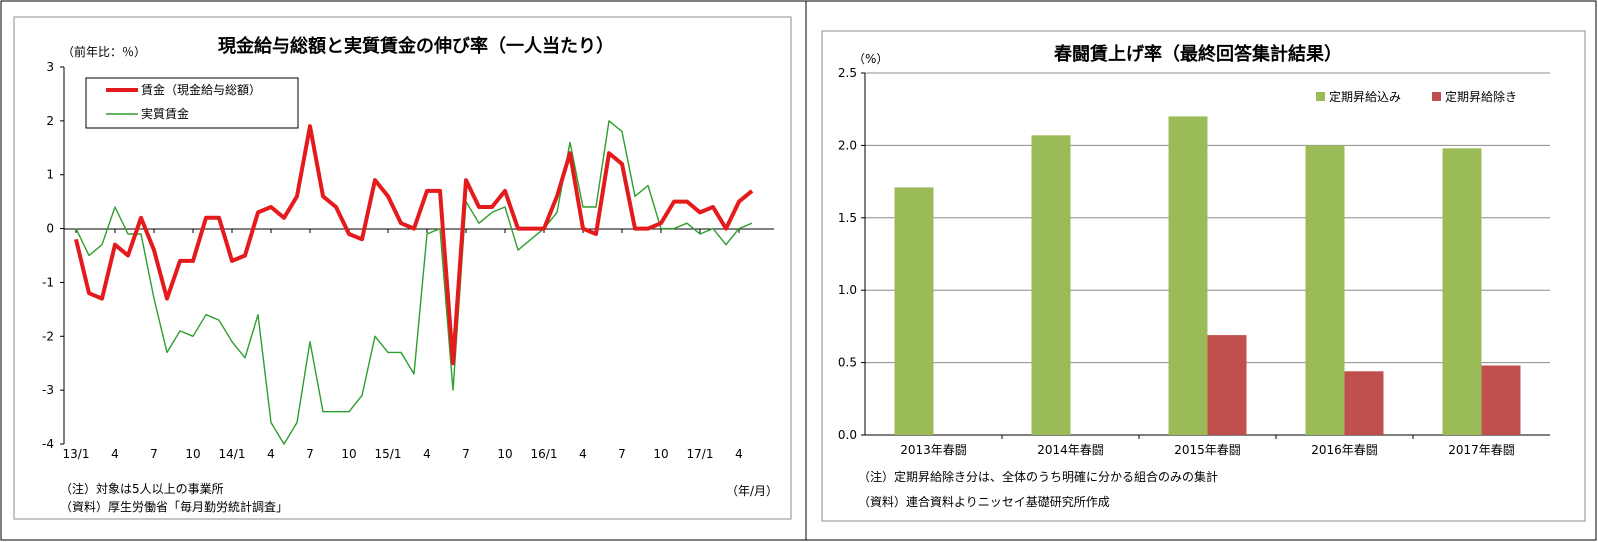 This screenshot has height=542, width=1598. What do you see at coordinates (984, 501) in the screenshot?
I see `right-note-2: （資料）連合資料よりニッセイ基礎研究所作成` at bounding box center [984, 501].